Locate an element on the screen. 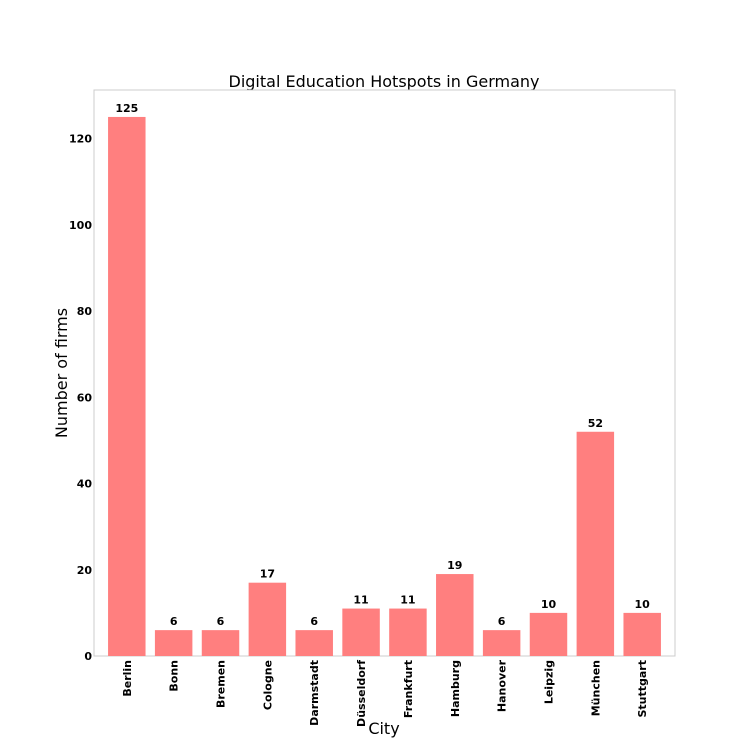 This screenshot has height=750, width=750. x-tick-label: Cologne is located at coordinates (267, 685).